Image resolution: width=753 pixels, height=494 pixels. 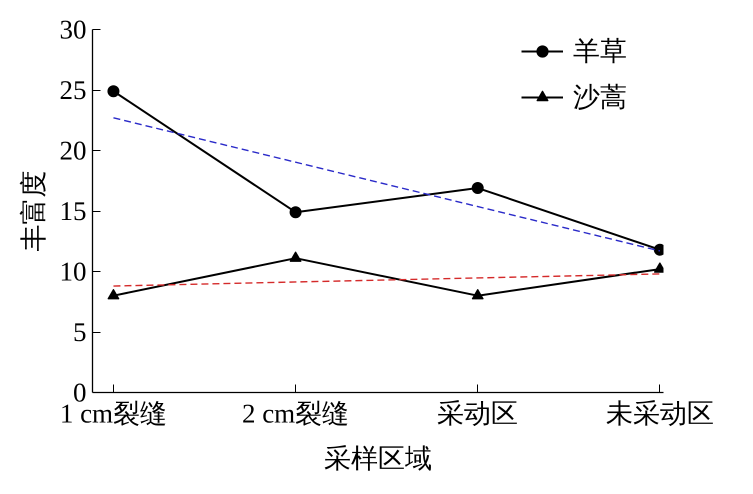 I want to click on y-tick-label: 10, so click(x=73, y=271).